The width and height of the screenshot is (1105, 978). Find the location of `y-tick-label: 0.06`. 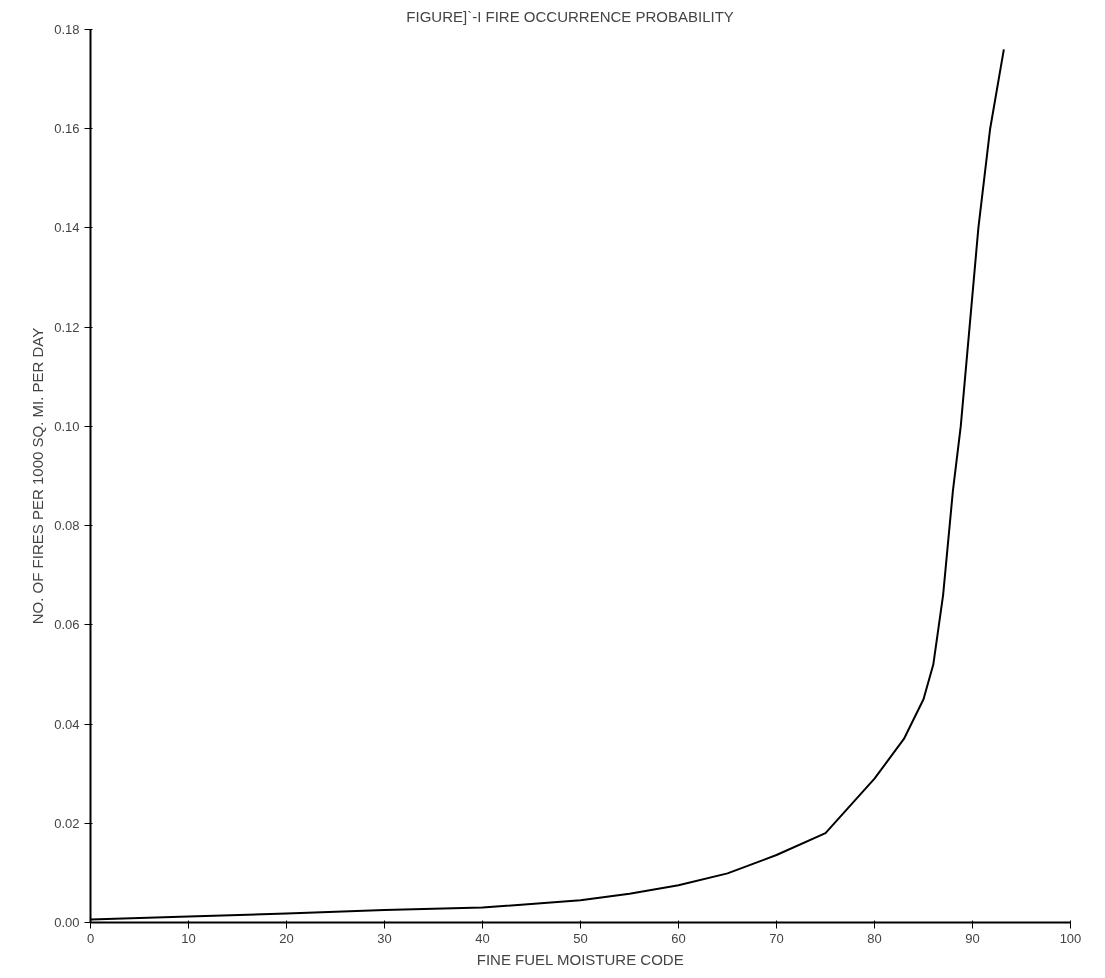

y-tick-label: 0.06 is located at coordinates (67, 625).